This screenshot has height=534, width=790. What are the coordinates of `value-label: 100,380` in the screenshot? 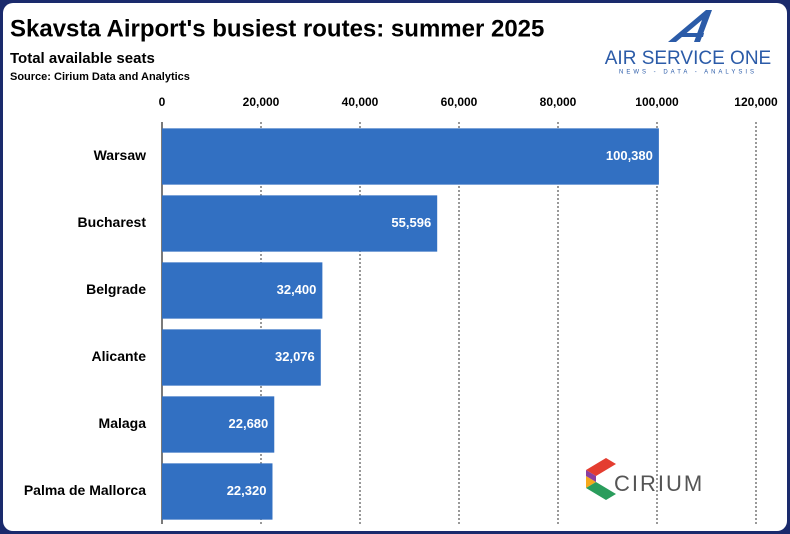 It's located at (629, 155).